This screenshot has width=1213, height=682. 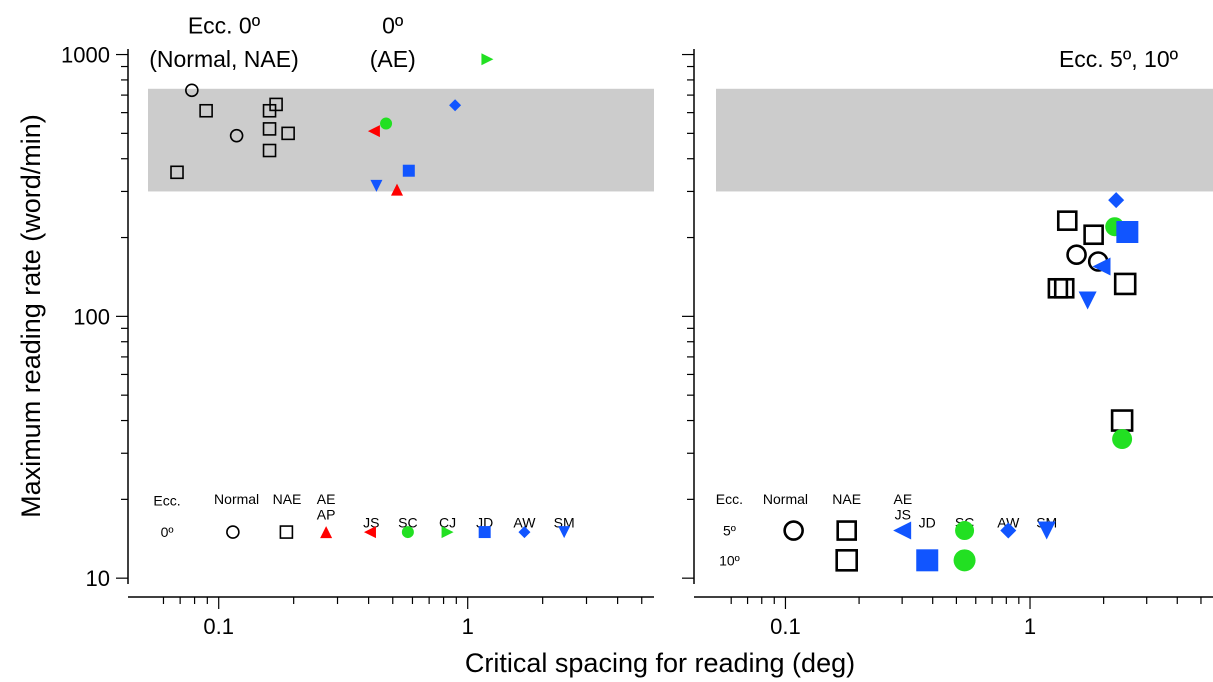 What do you see at coordinates (167, 532) in the screenshot?
I see `legend-row-label: 0º` at bounding box center [167, 532].